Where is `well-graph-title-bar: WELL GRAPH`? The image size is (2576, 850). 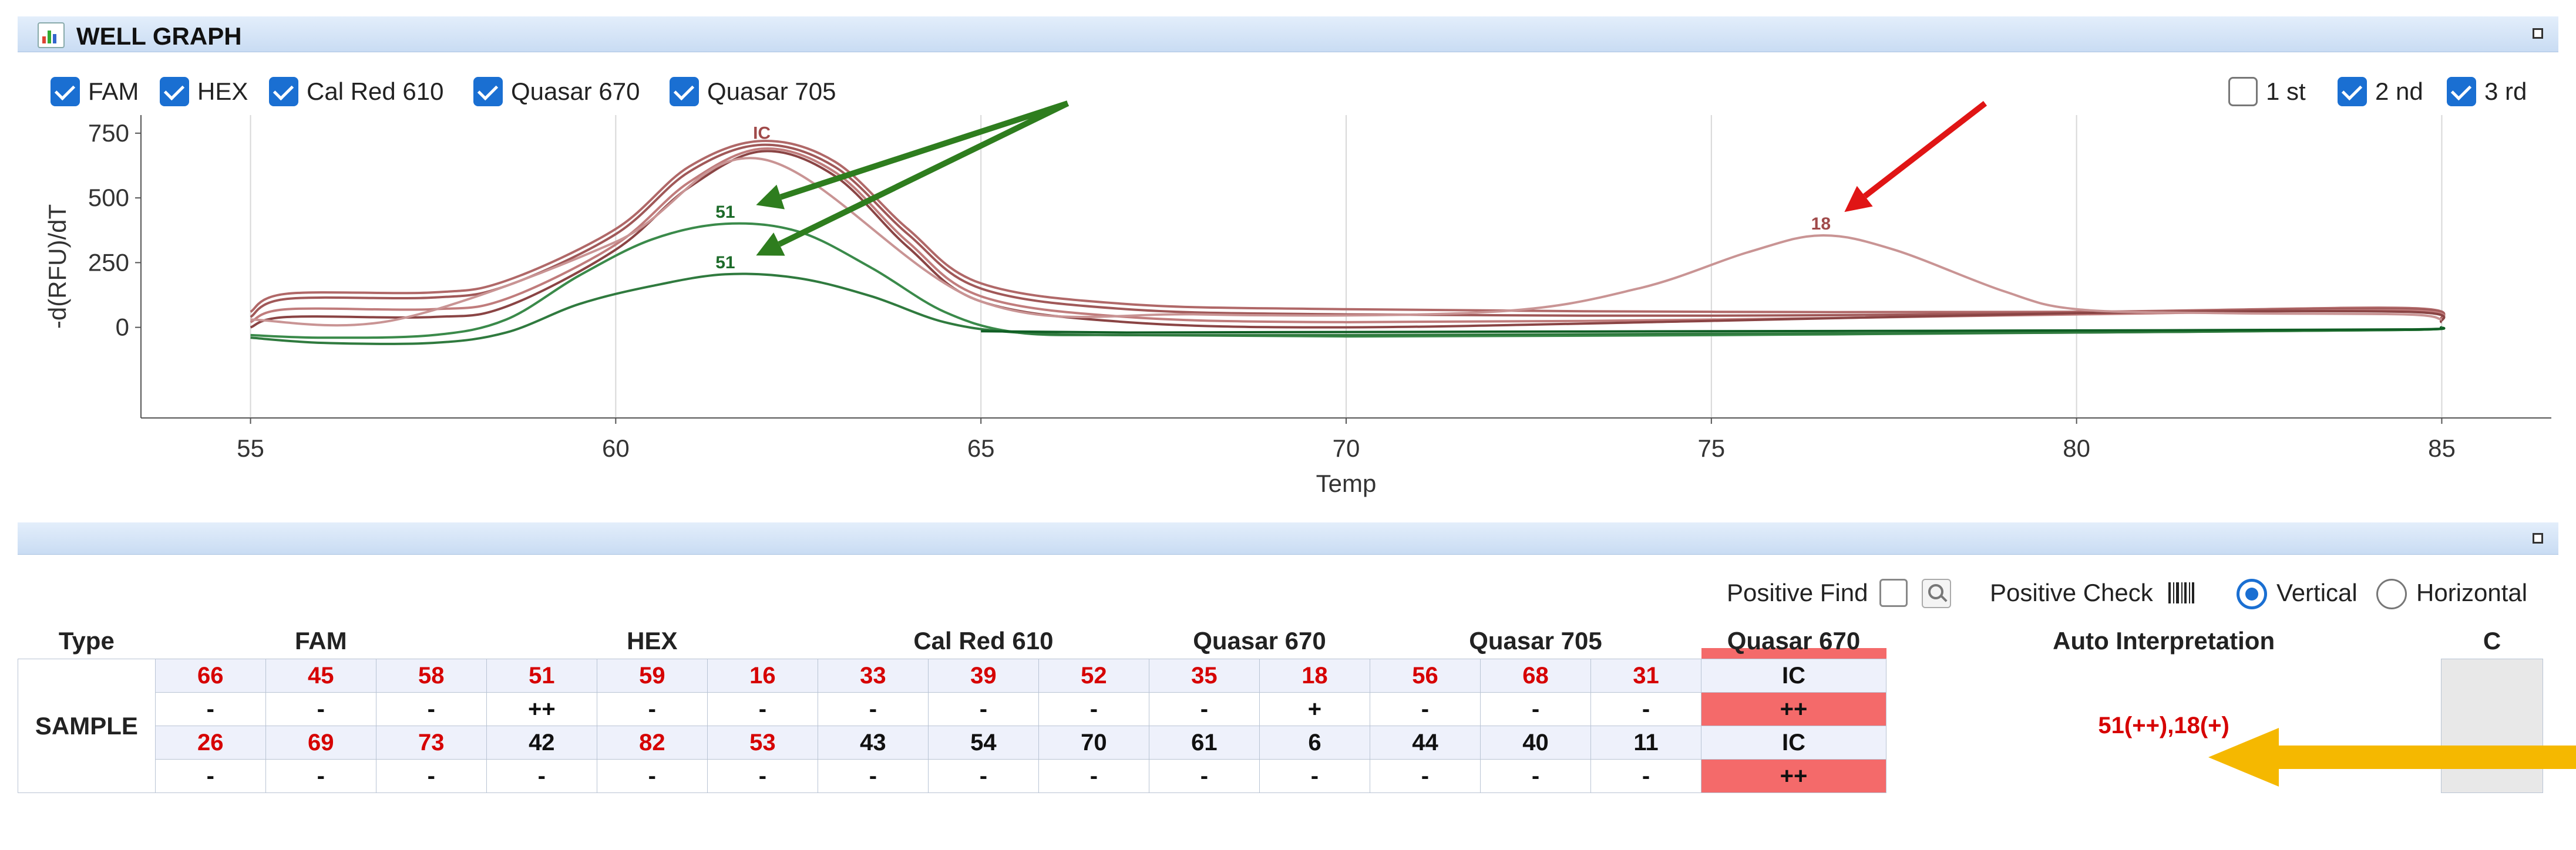
well-graph-title-bar: WELL GRAPH is located at coordinates (1288, 34).